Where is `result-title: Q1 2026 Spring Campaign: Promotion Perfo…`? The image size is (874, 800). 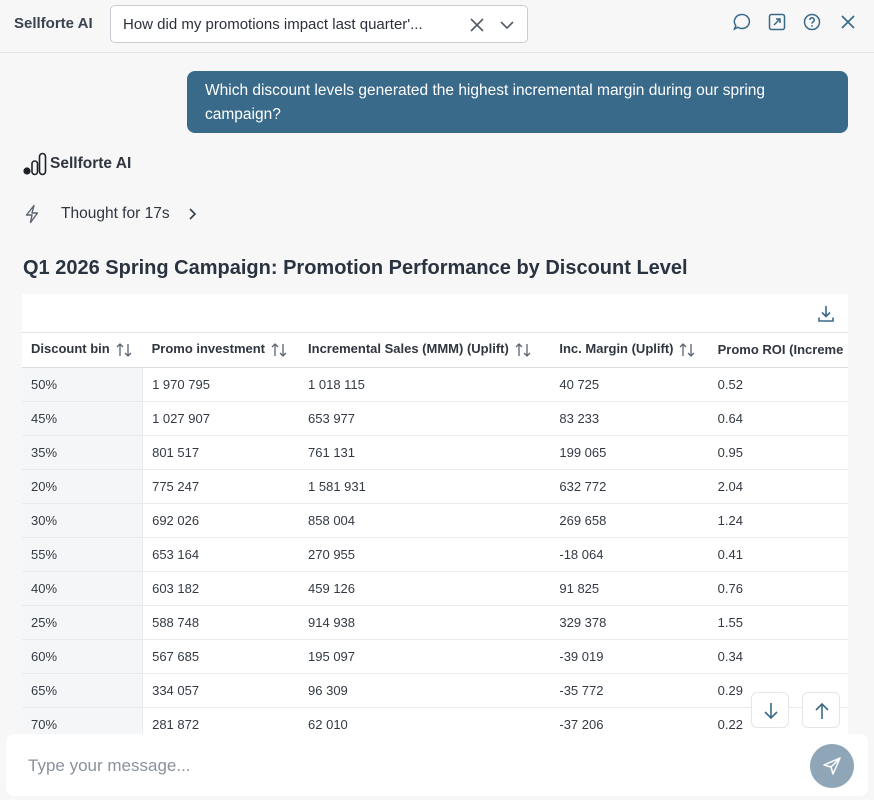
result-title: Q1 2026 Spring Campaign: Promotion Perfo… is located at coordinates (355, 268).